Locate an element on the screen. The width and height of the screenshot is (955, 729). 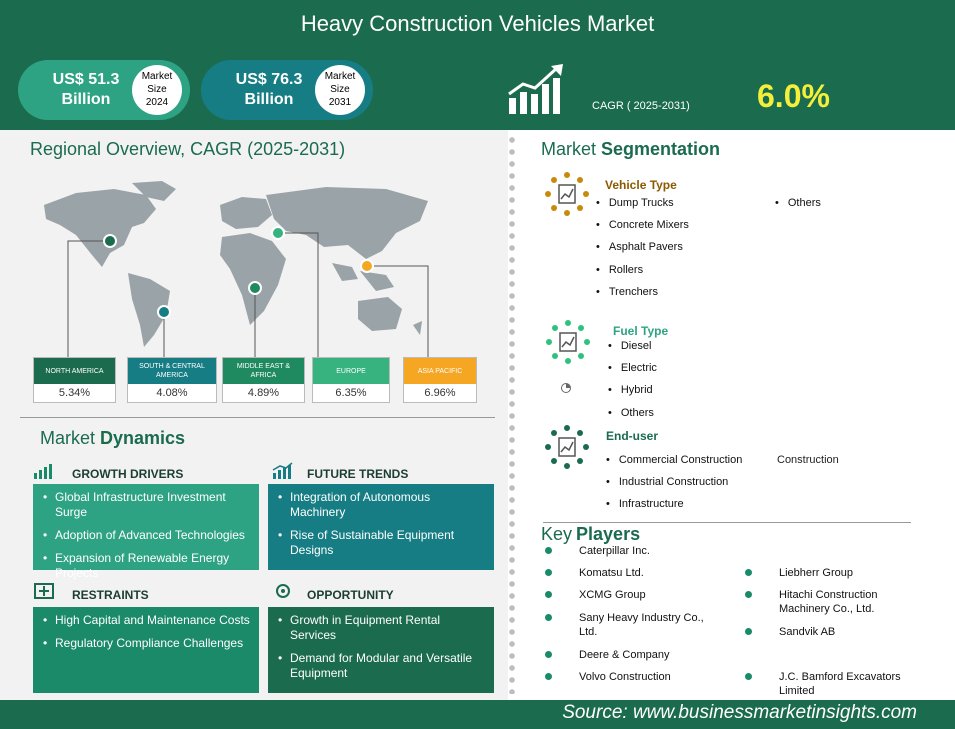
list-item: Sany Heavy Industry Co., Ltd. is located at coordinates (641, 625).